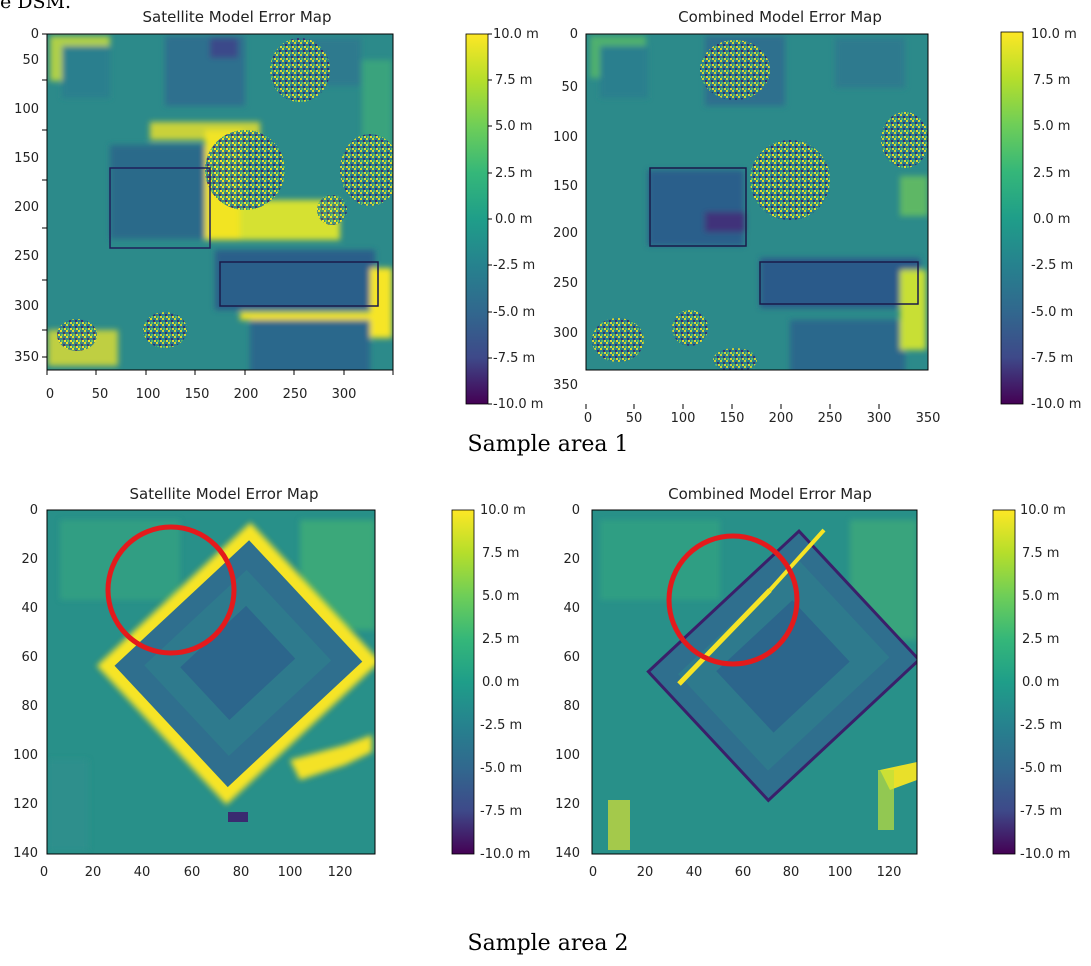 The image size is (1091, 966). I want to click on y-tick-label: 250, so click(26, 256).